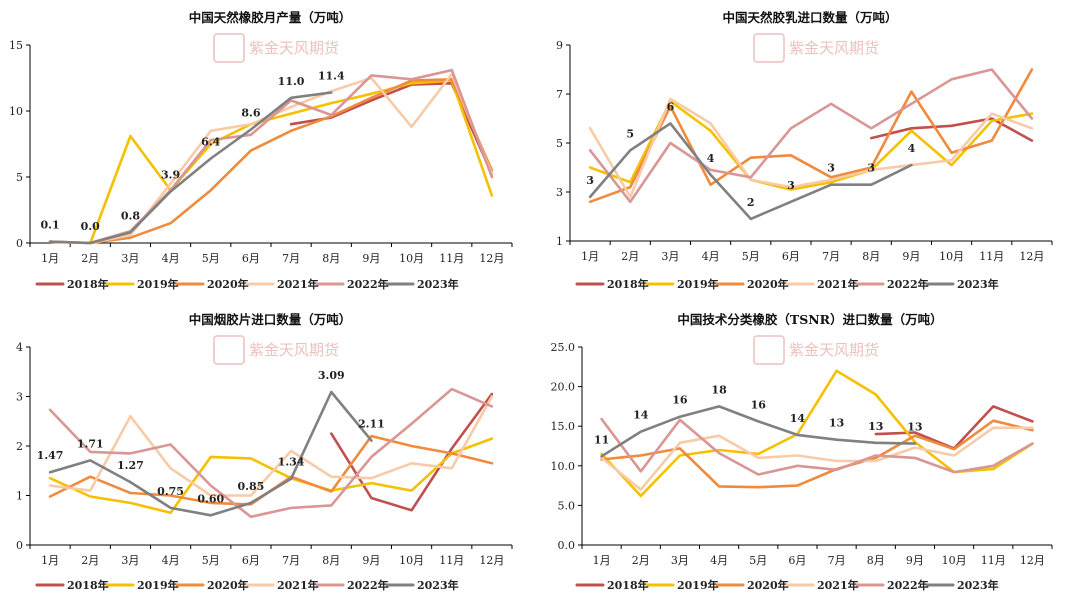 The image size is (1080, 605). Describe the element at coordinates (19, 347) in the screenshot. I see `y-tick-label: 4` at that location.